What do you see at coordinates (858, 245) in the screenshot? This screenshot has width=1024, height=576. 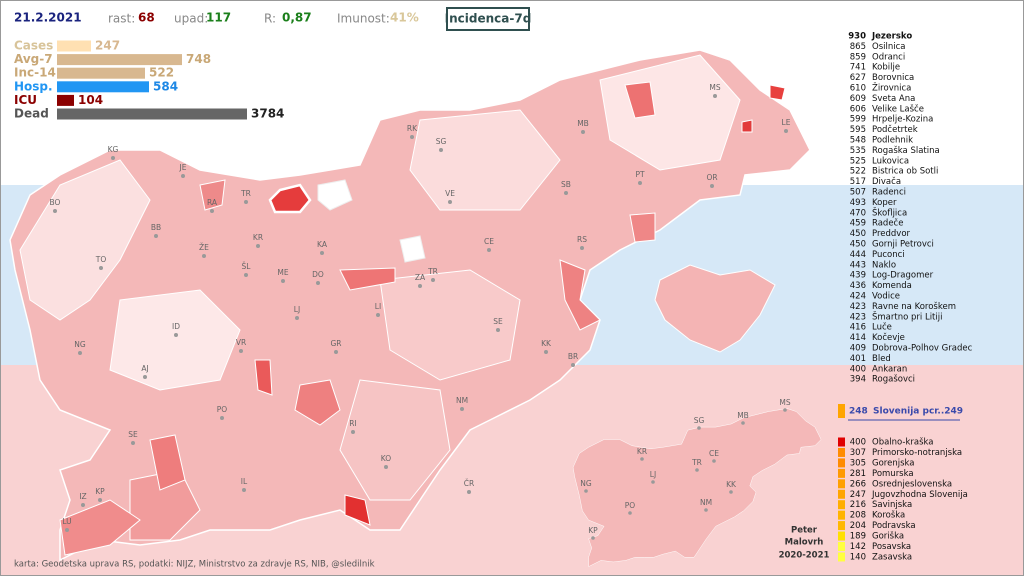 I see `municipality-value: 450` at bounding box center [858, 245].